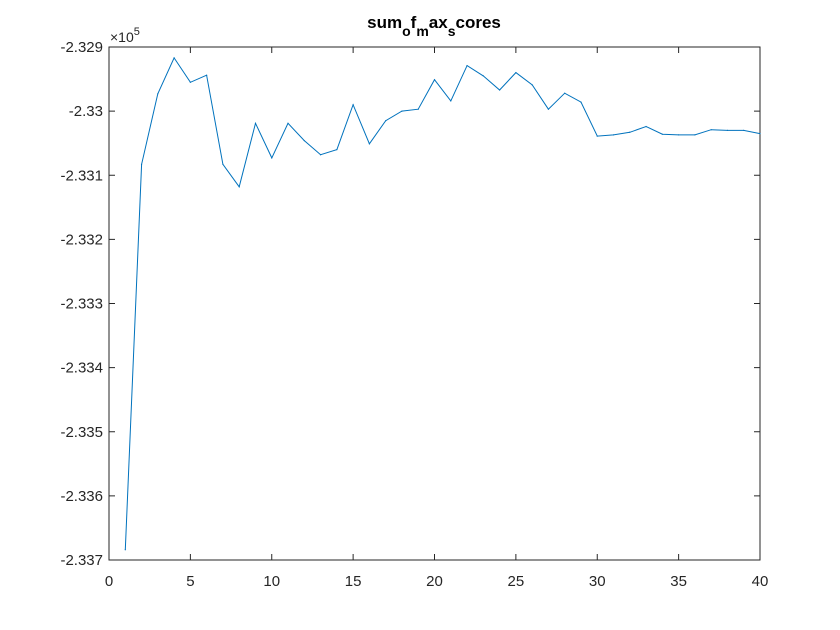 The height and width of the screenshot is (630, 840). I want to click on x-tick-label: 35, so click(678, 581).